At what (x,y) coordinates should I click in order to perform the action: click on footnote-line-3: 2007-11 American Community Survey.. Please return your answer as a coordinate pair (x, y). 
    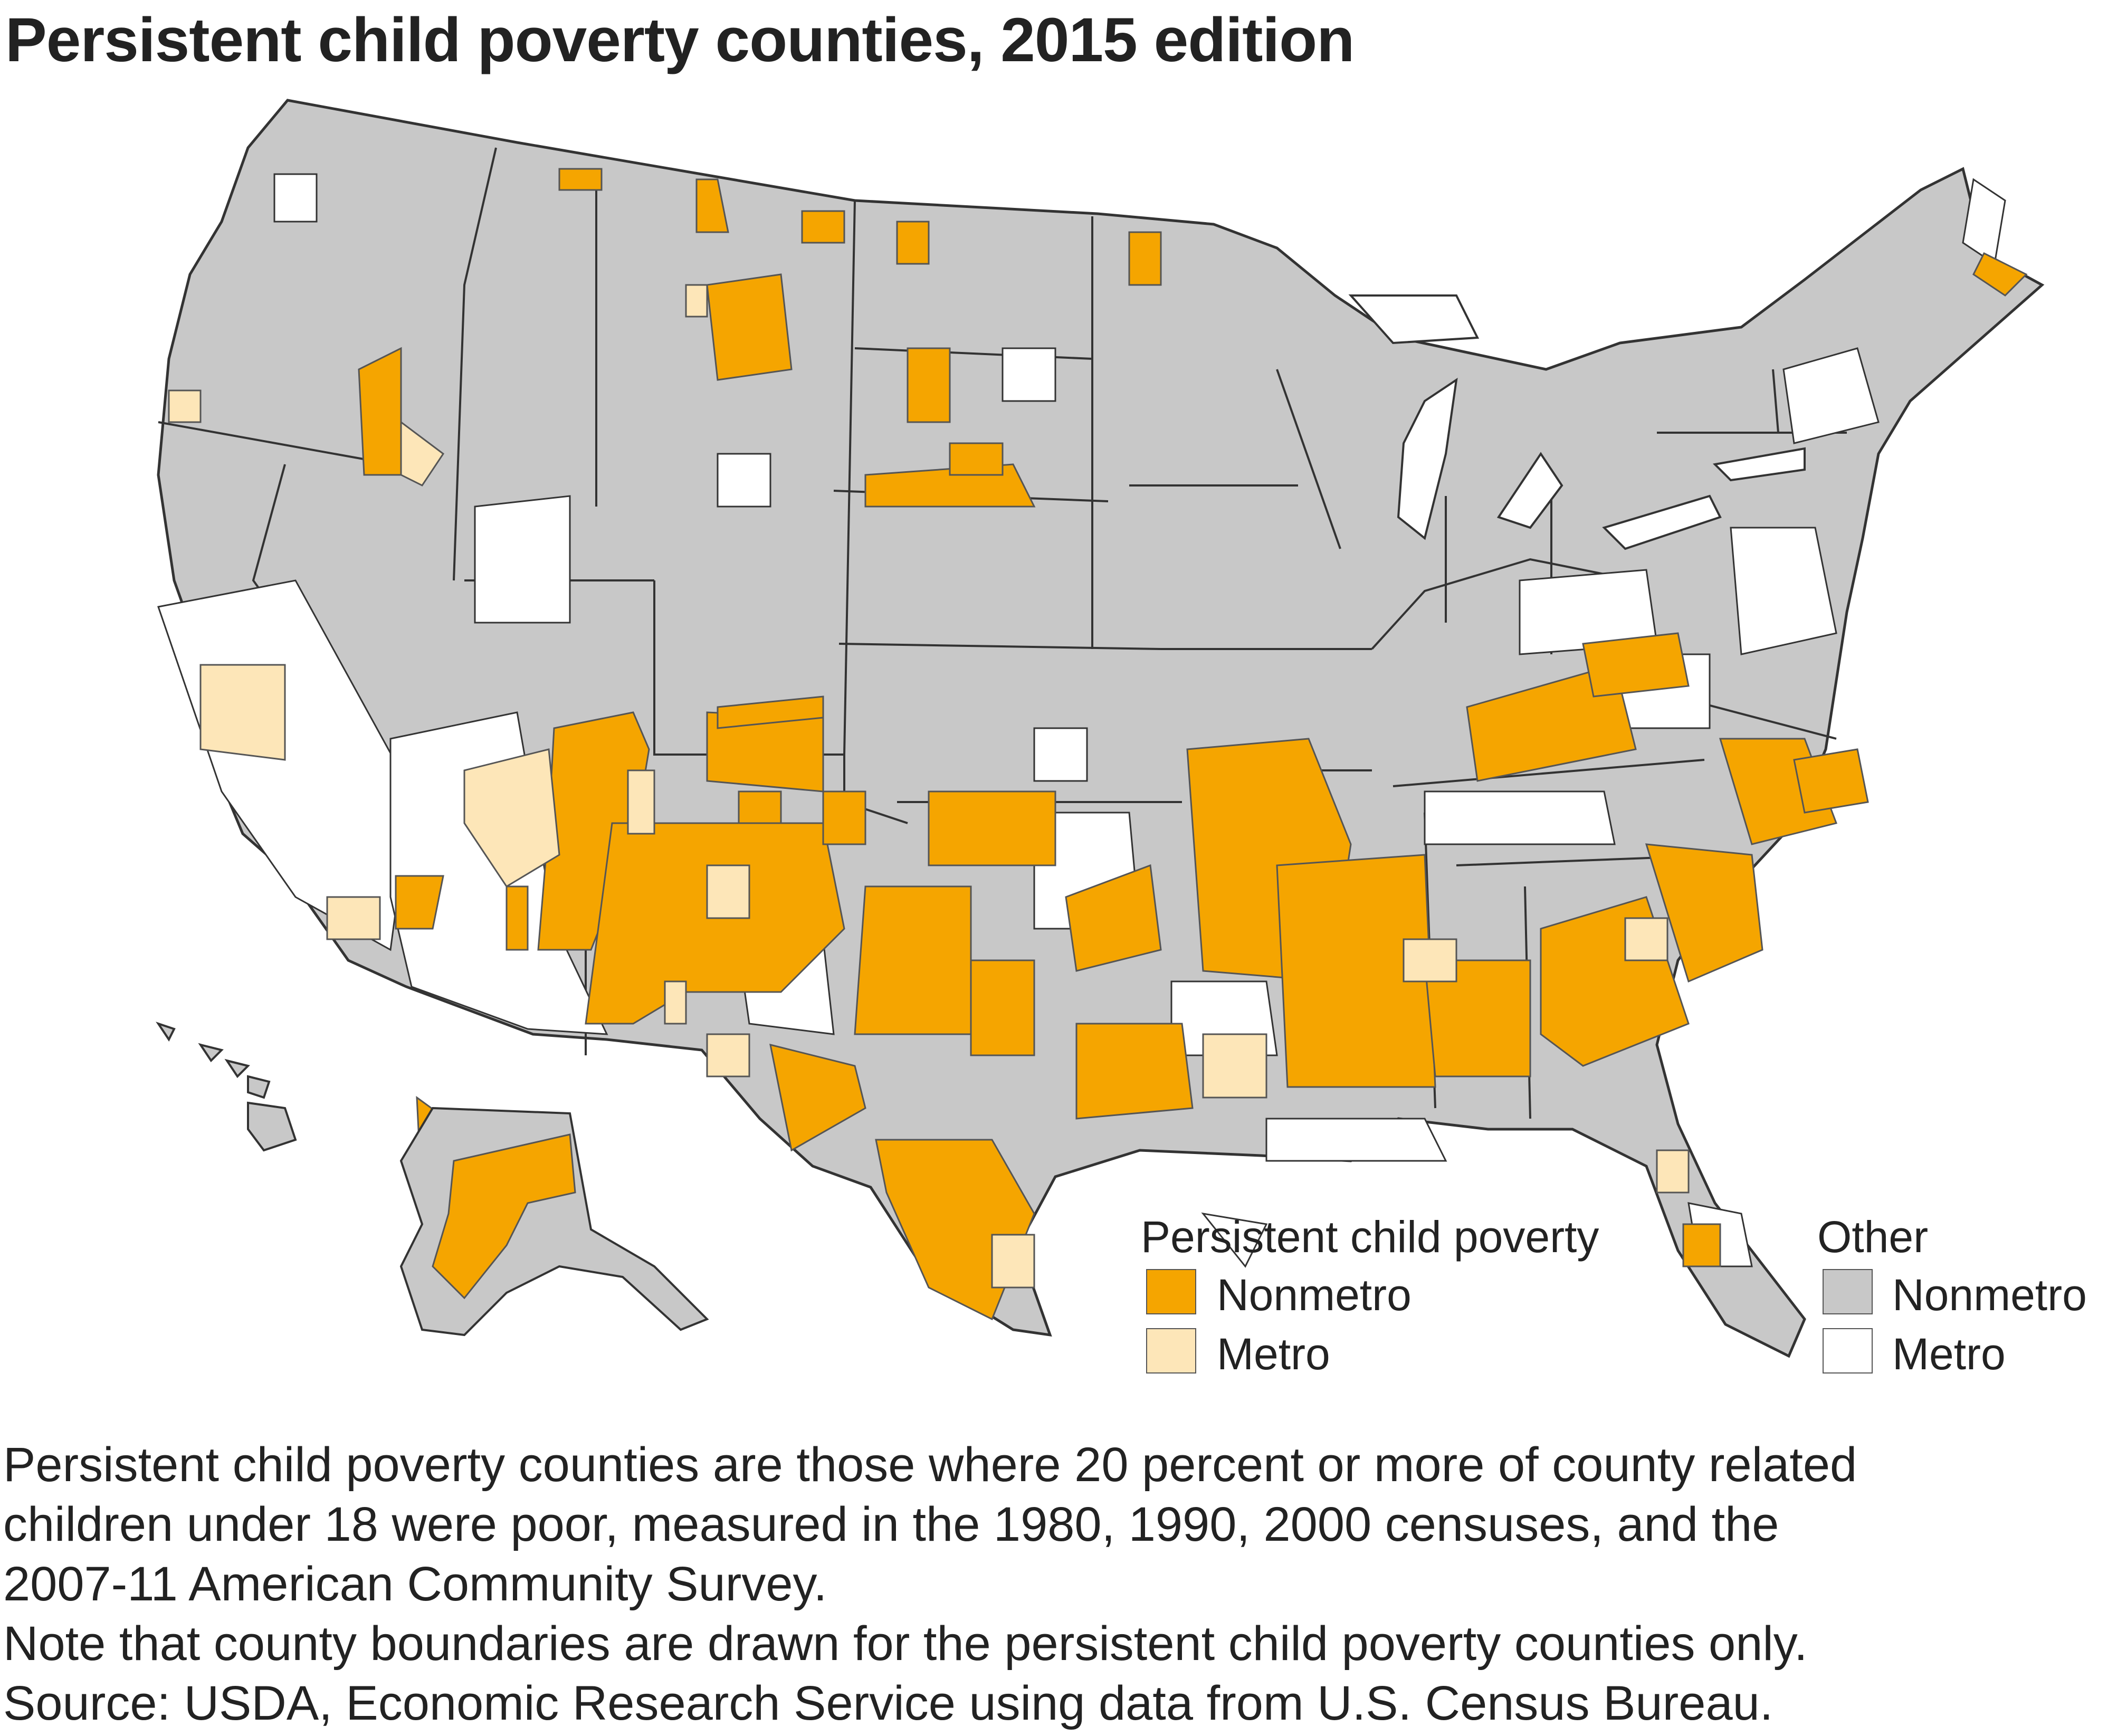
    Looking at the image, I should click on (415, 1584).